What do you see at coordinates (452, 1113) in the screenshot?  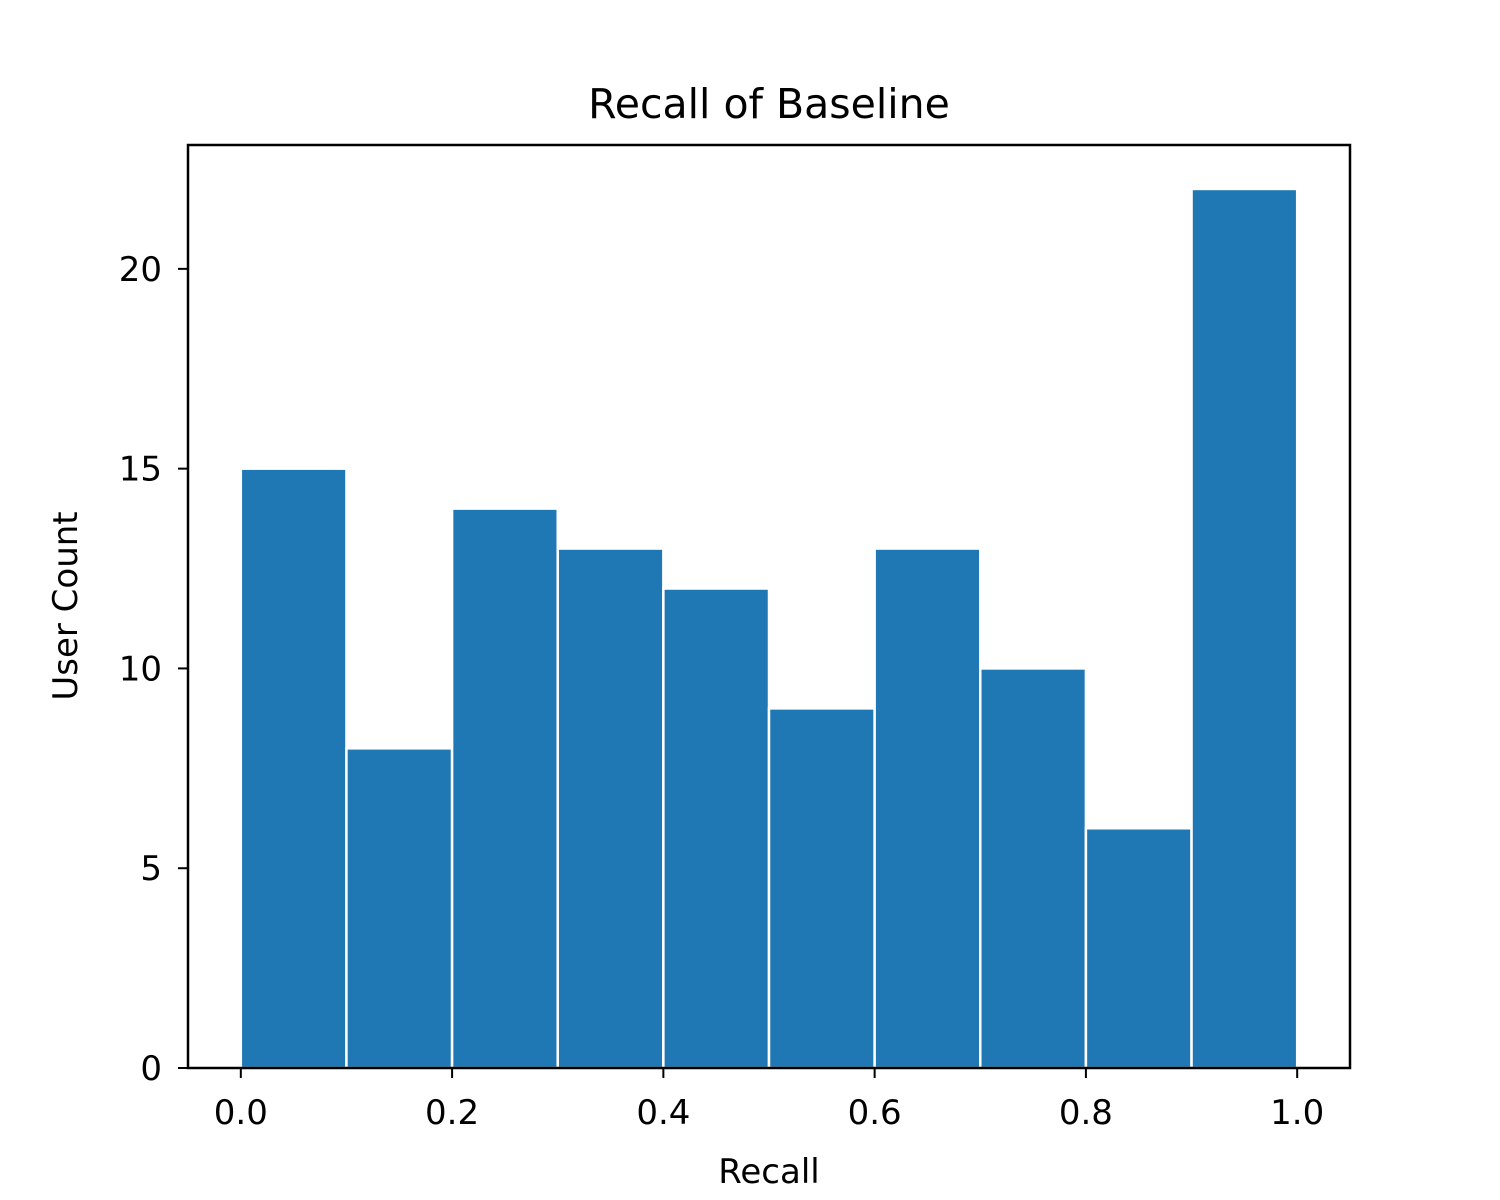 I see `x-tick-label: 0.2` at bounding box center [452, 1113].